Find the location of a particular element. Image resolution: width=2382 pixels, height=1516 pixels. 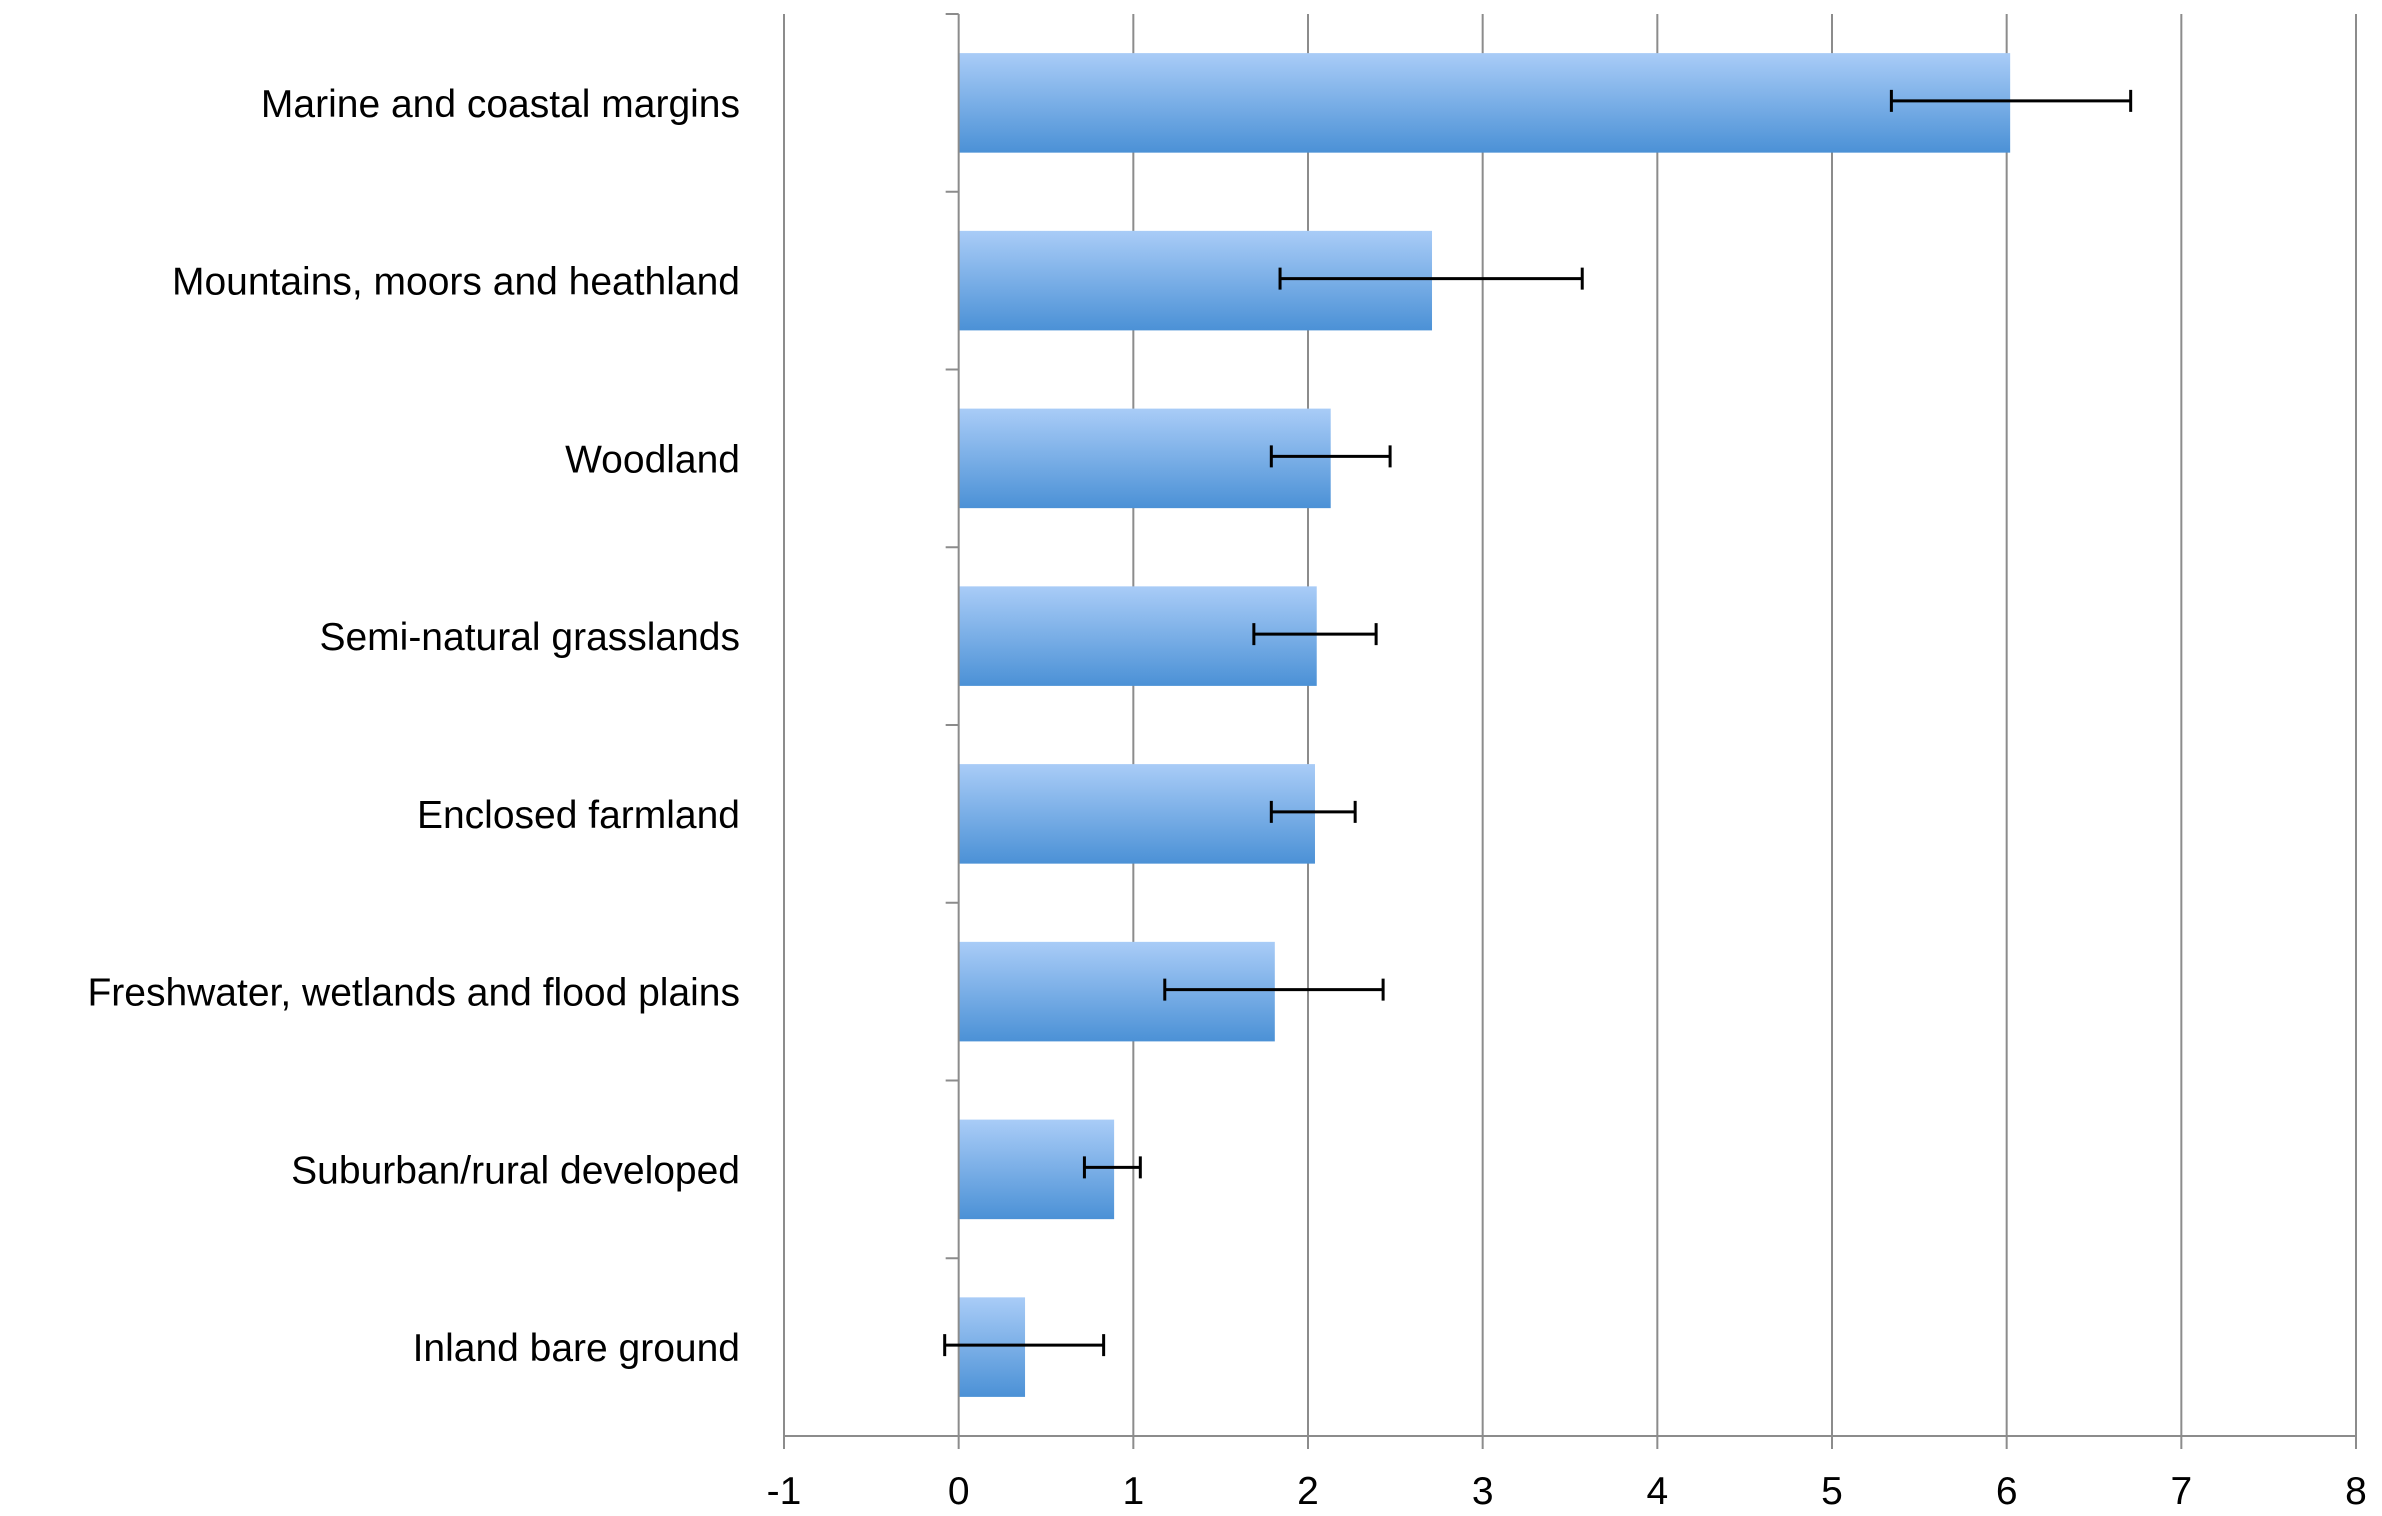

category-label: Woodland is located at coordinates (652, 459).